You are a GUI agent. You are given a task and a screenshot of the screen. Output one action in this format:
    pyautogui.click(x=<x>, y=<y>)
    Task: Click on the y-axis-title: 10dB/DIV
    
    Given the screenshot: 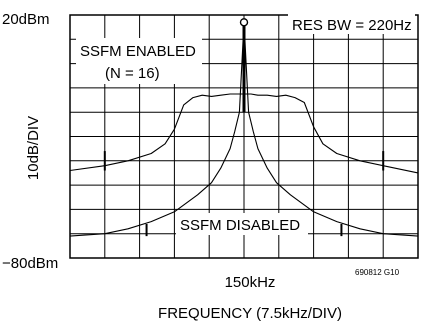 What is the action you would take?
    pyautogui.click(x=33, y=148)
    